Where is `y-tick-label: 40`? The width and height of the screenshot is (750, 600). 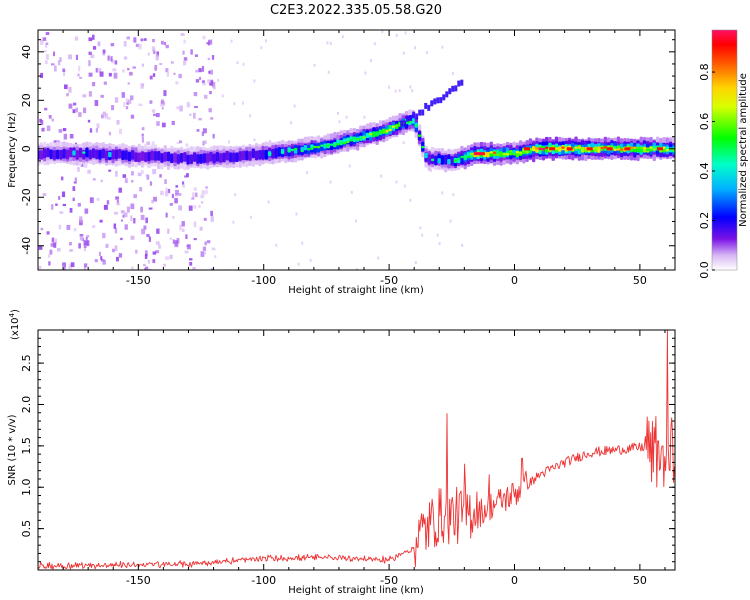 y-tick-label: 40 is located at coordinates (26, 52).